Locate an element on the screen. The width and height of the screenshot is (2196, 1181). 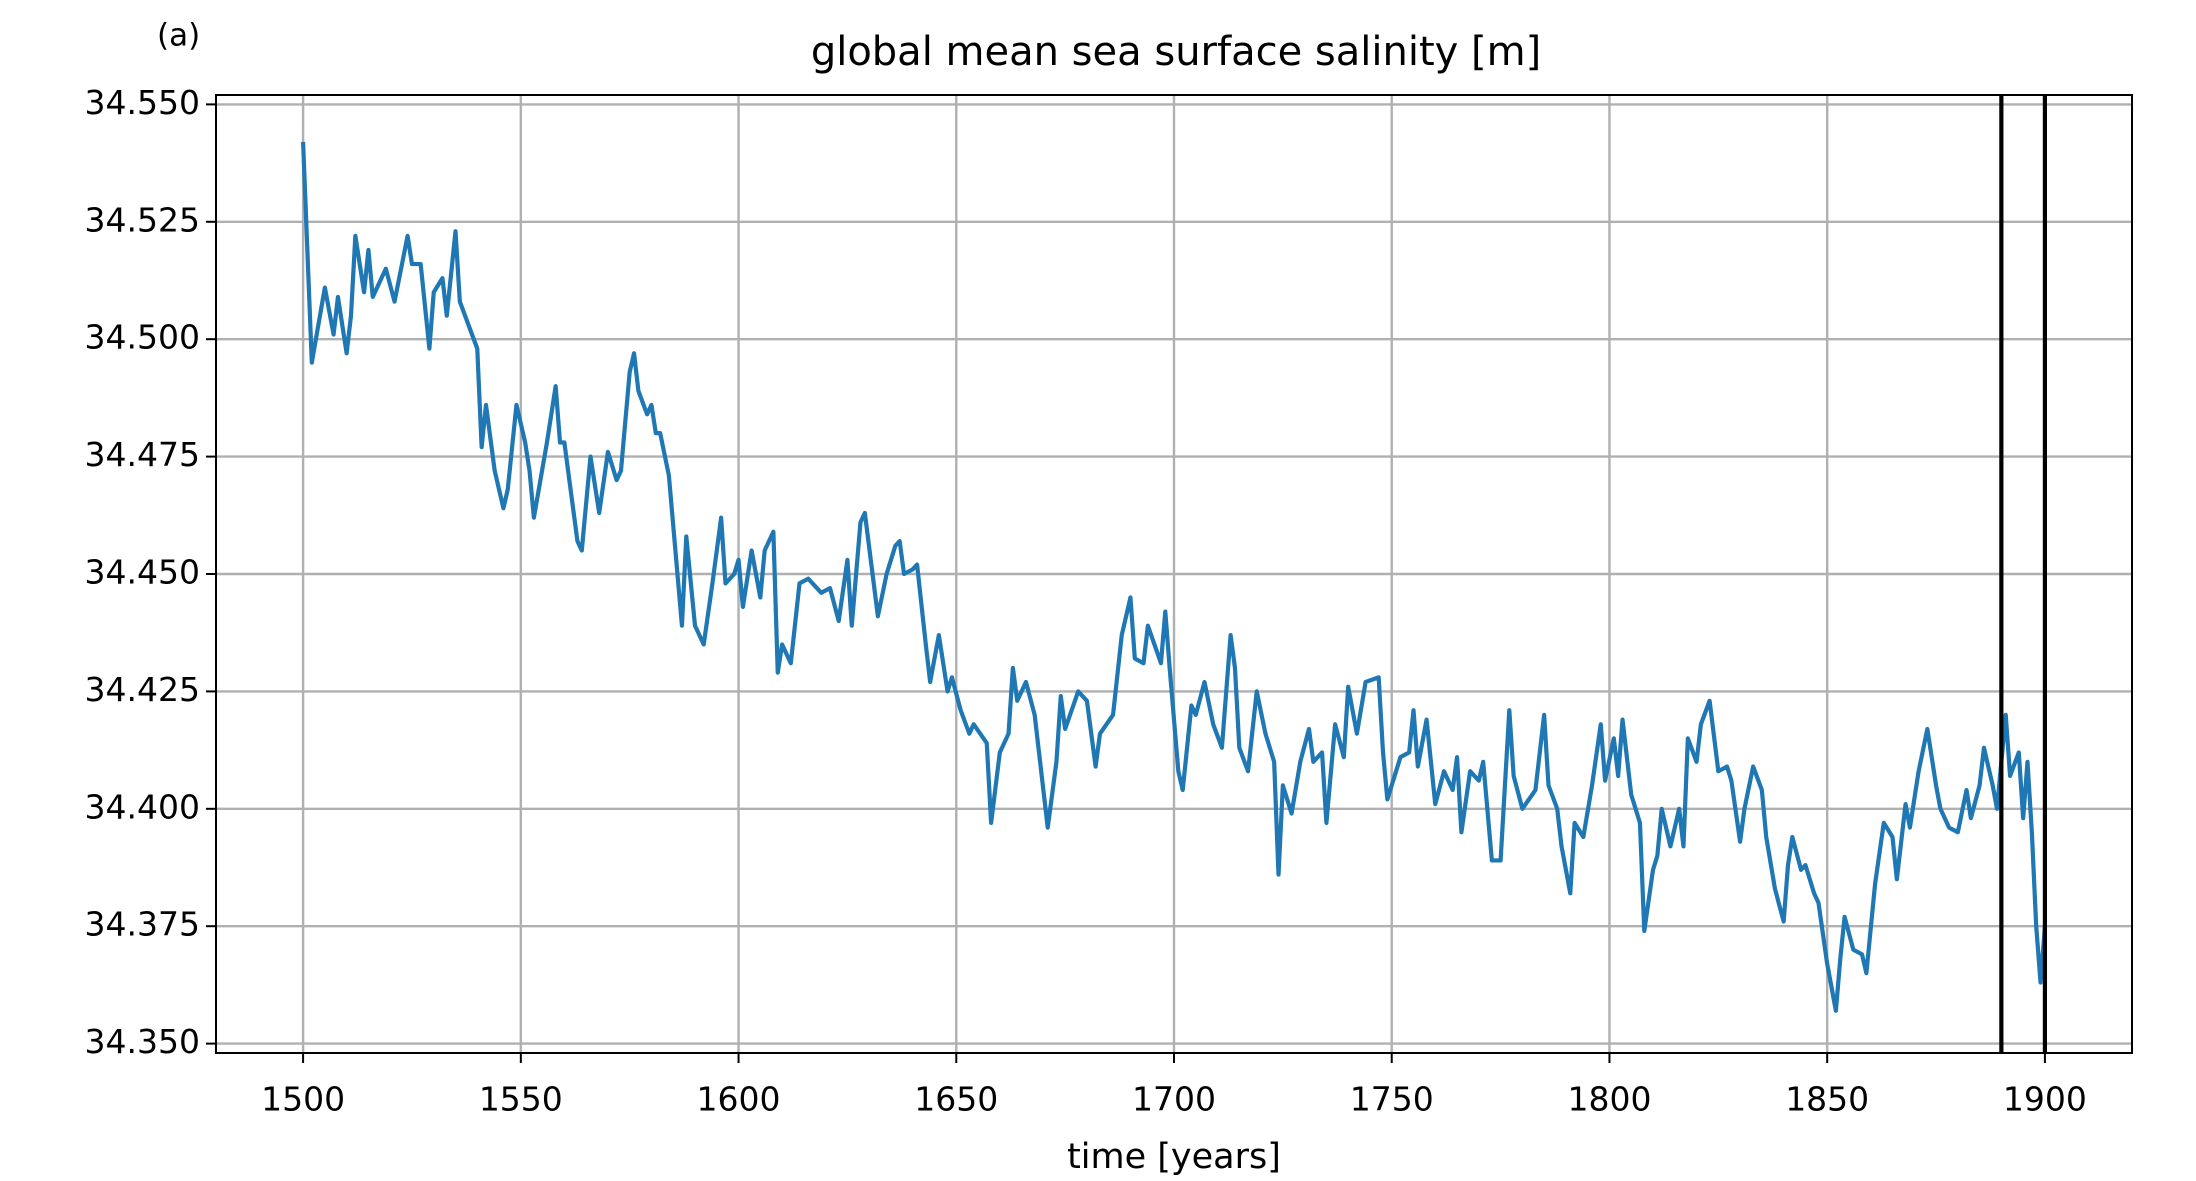
x-tick-label: 1850 is located at coordinates (1827, 1099).